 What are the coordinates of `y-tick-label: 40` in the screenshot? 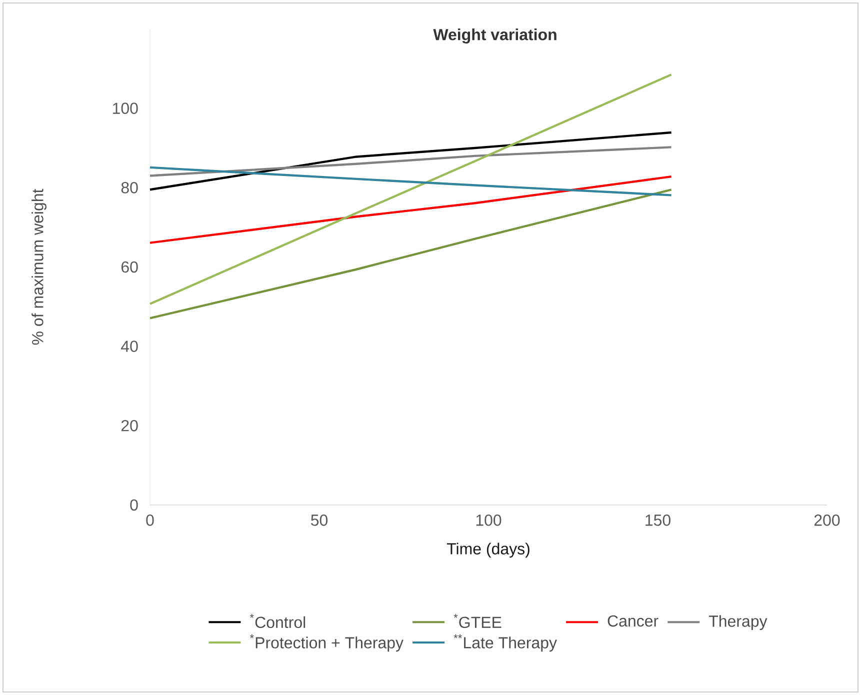 It's located at (129, 346).